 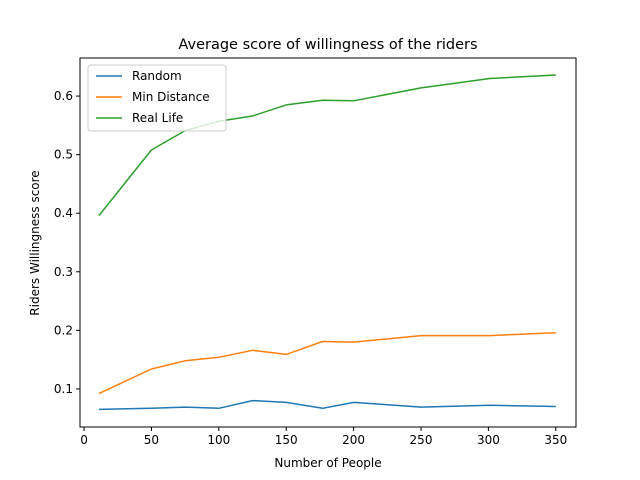 What do you see at coordinates (63, 155) in the screenshot?
I see `y-tick-label: 0.5` at bounding box center [63, 155].